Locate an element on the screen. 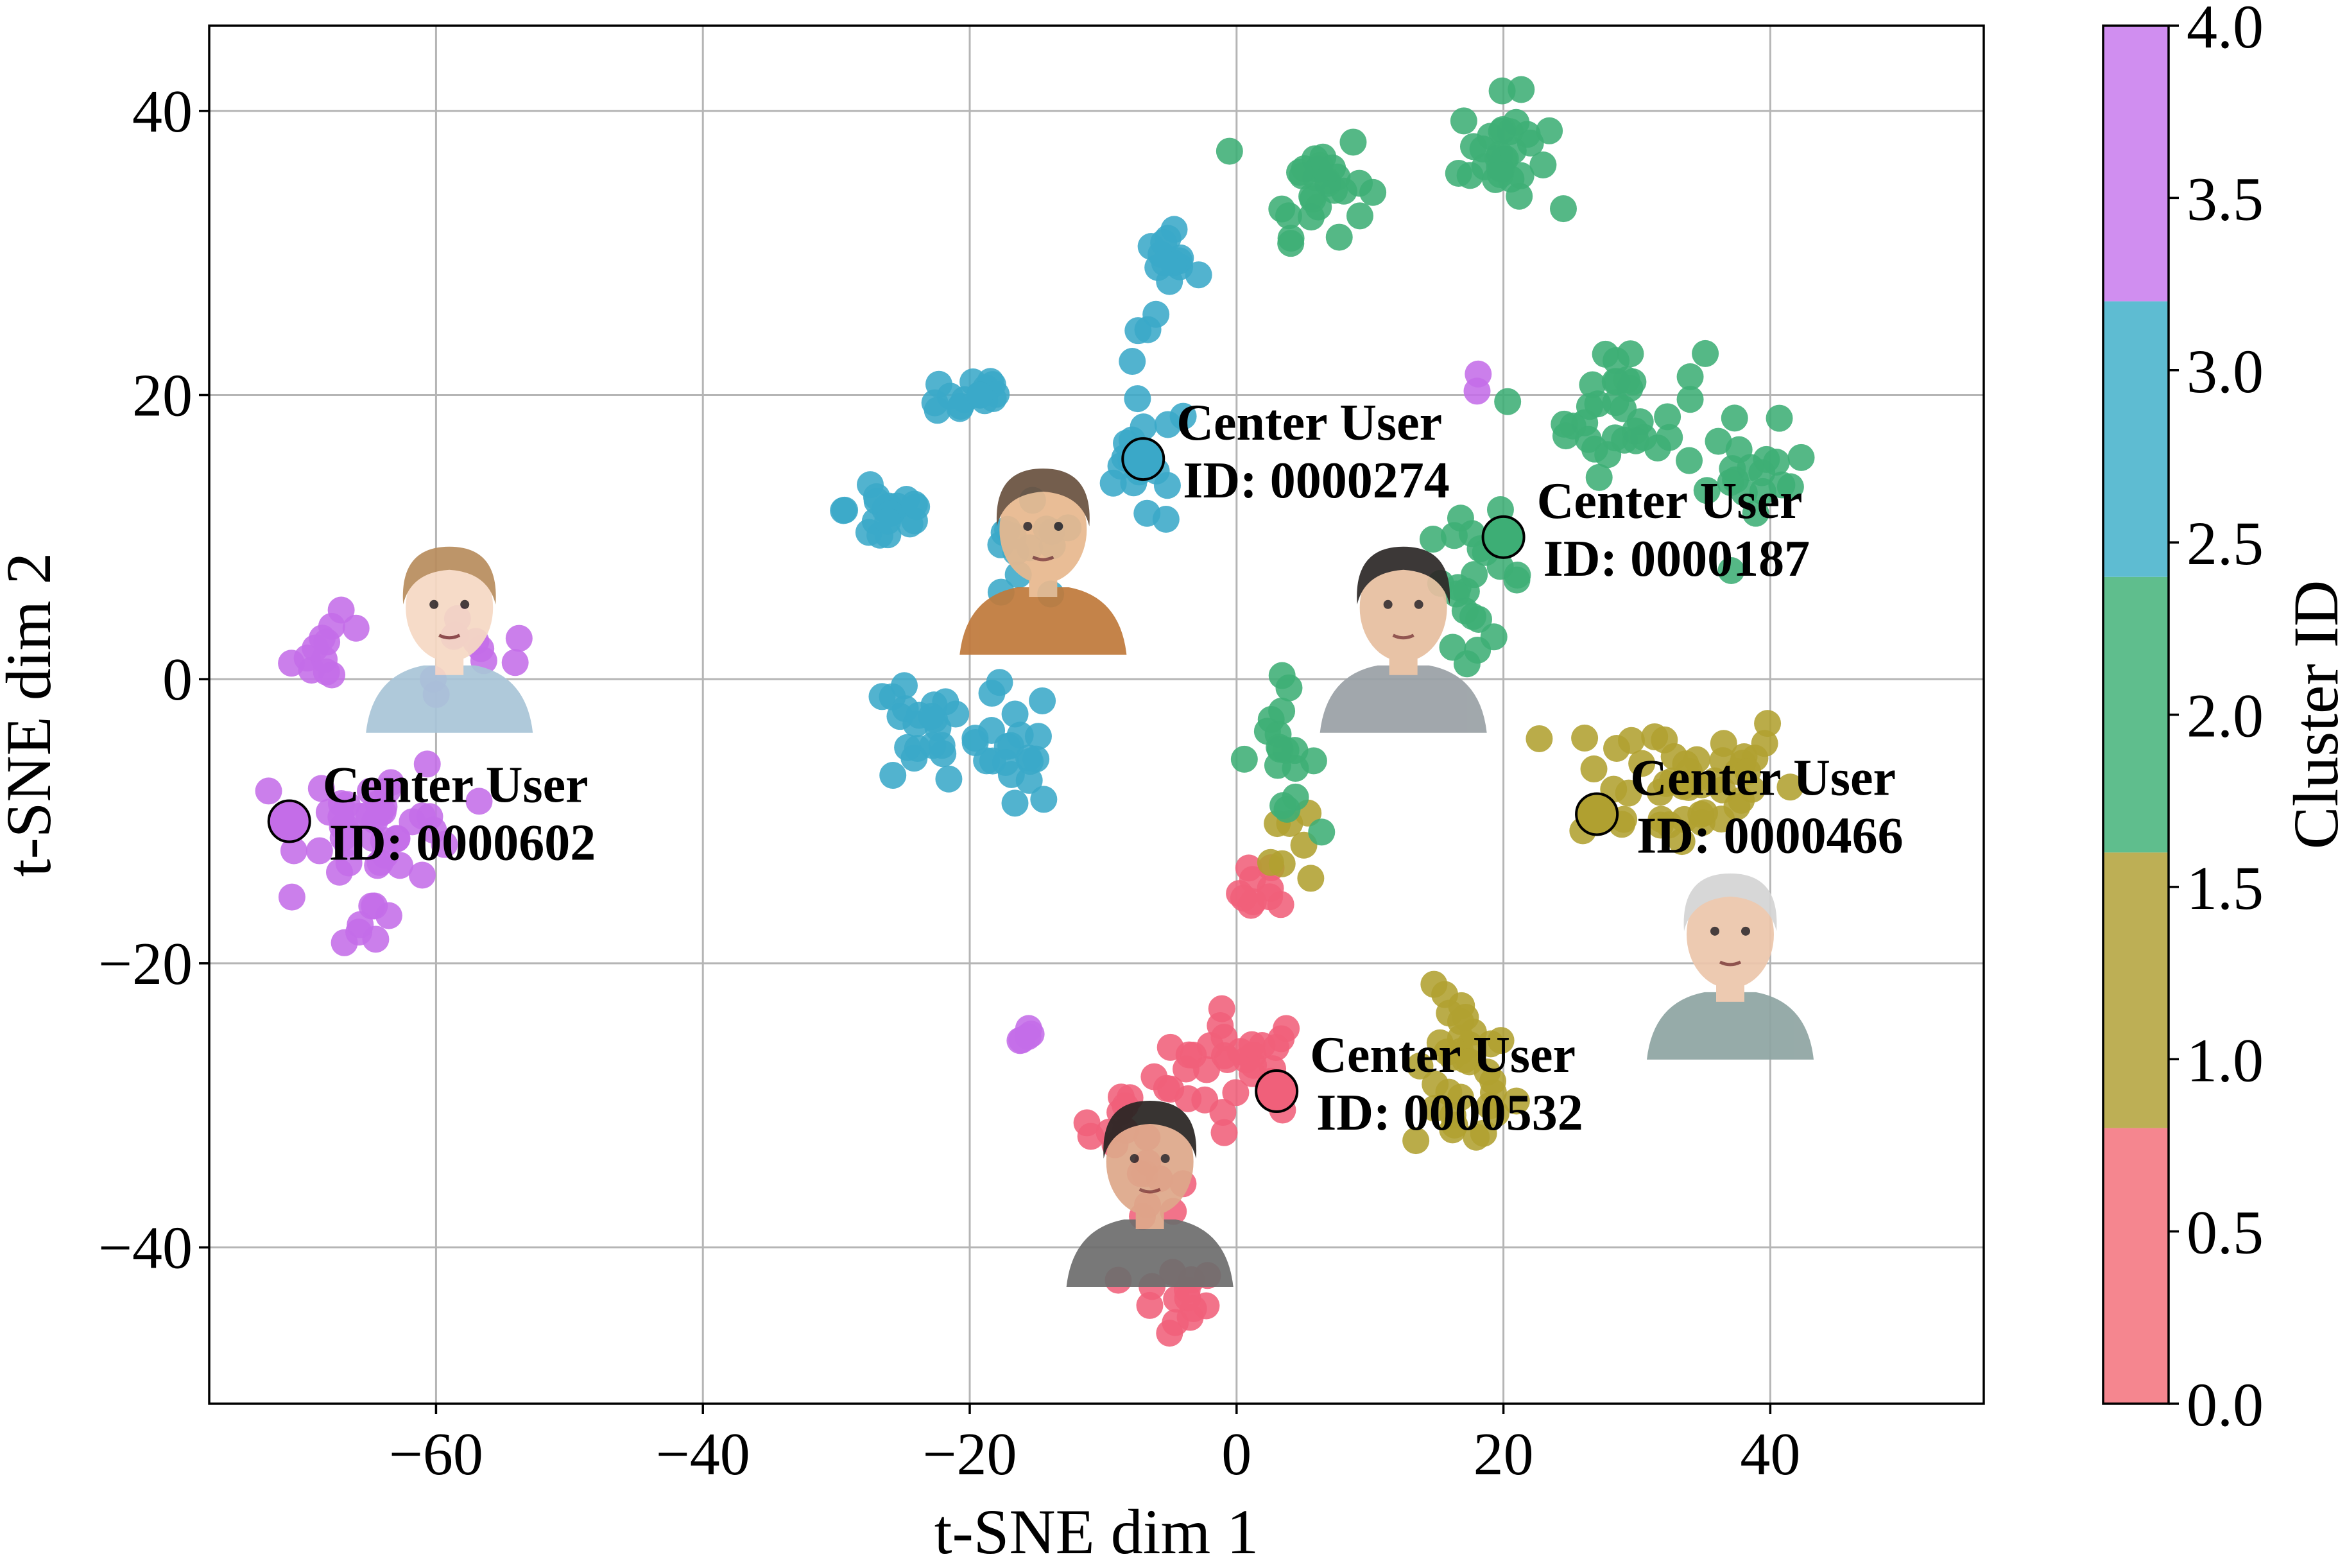 Image resolution: width=2347 pixels, height=1568 pixels. colorbar-tick-label: 3.0 is located at coordinates (2225, 371).